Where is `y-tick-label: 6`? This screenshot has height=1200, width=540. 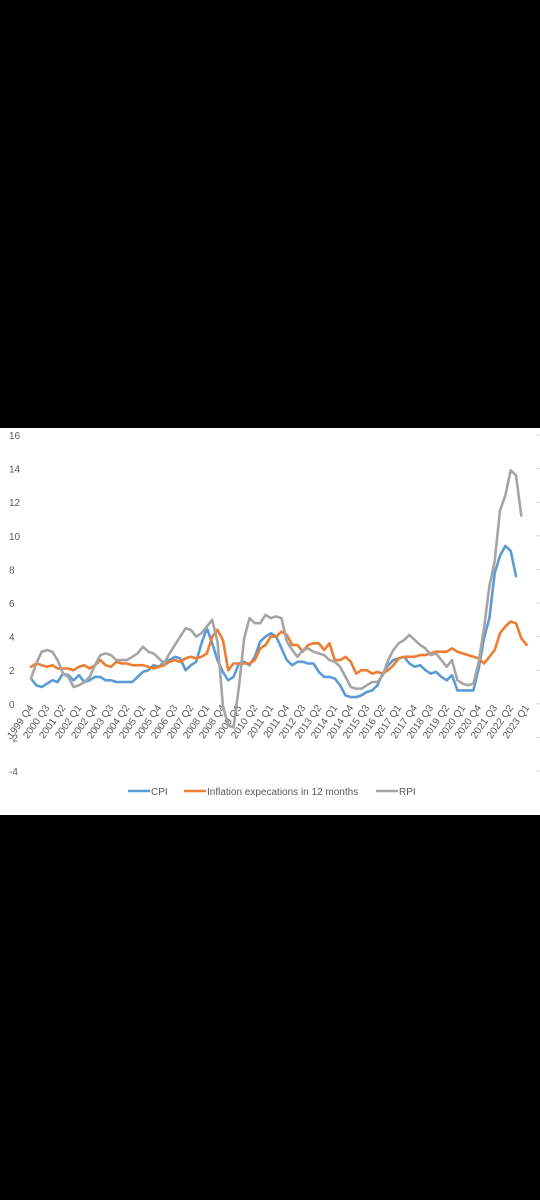
y-tick-label: 6 is located at coordinates (12, 604).